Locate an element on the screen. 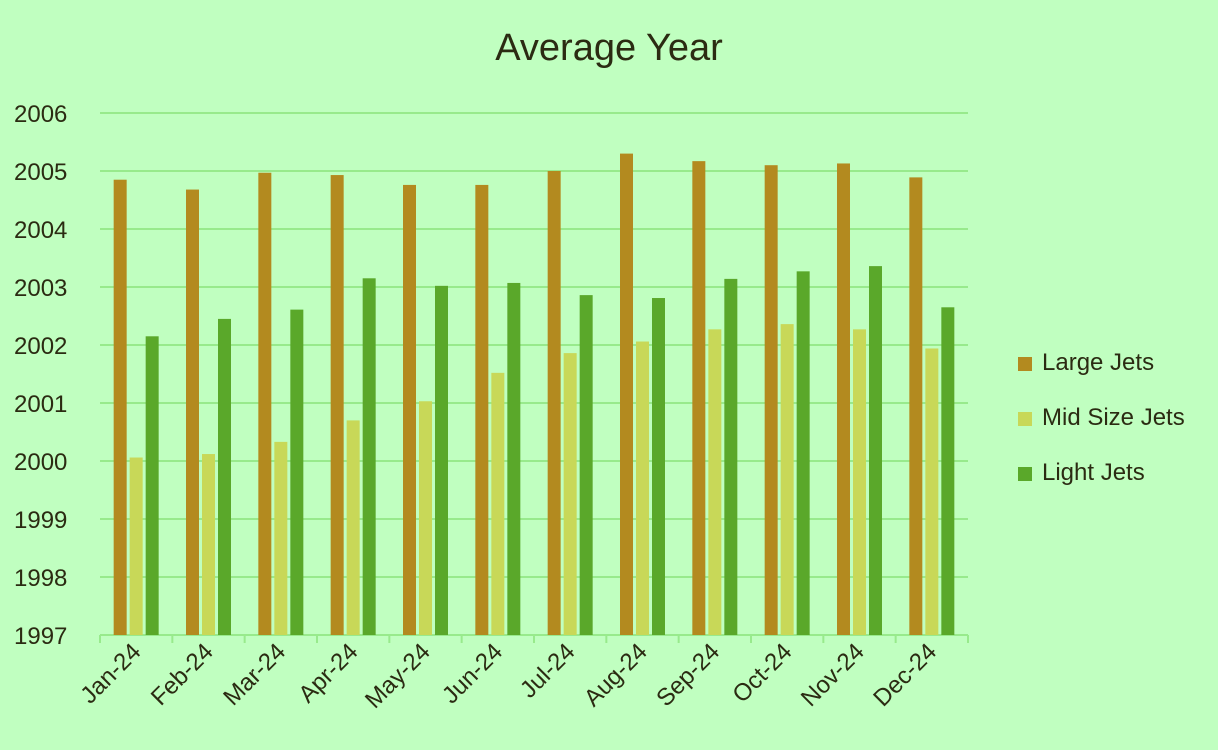 The width and height of the screenshot is (1218, 750). x-tick-label: Apr-24 is located at coordinates (328, 673).